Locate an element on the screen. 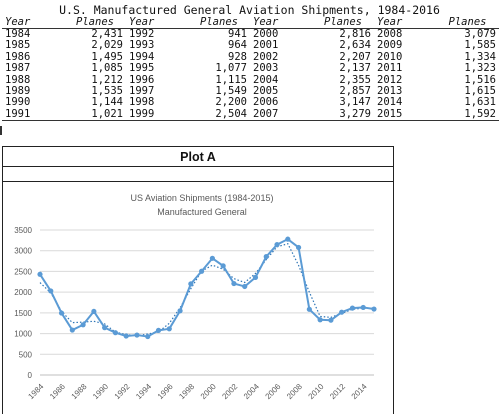  planes-cell: 1,549 is located at coordinates (231, 91).